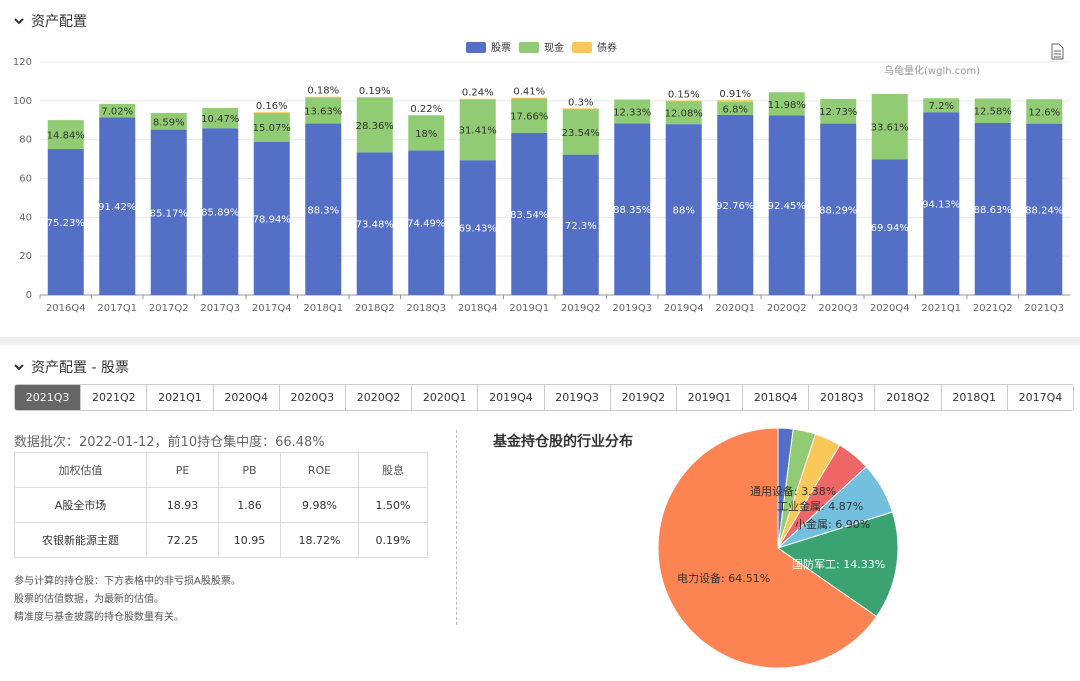 Image resolution: width=1080 pixels, height=681 pixels. What do you see at coordinates (767, 548) in the screenshot?
I see `pie-slice-电力设备` at bounding box center [767, 548].